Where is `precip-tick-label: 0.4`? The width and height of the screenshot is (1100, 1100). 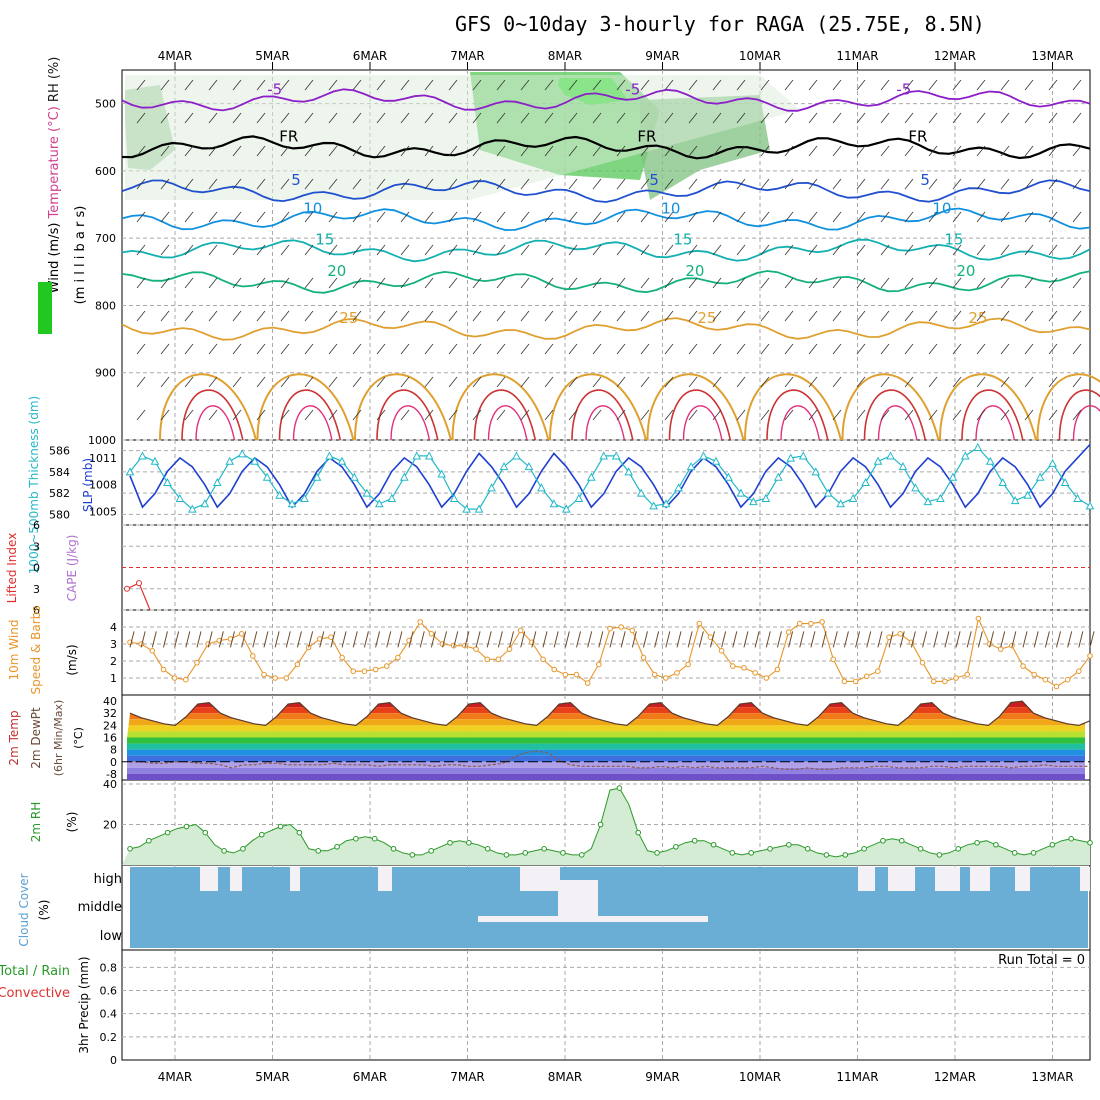 precip-tick-label: 0.4 is located at coordinates (109, 1014).